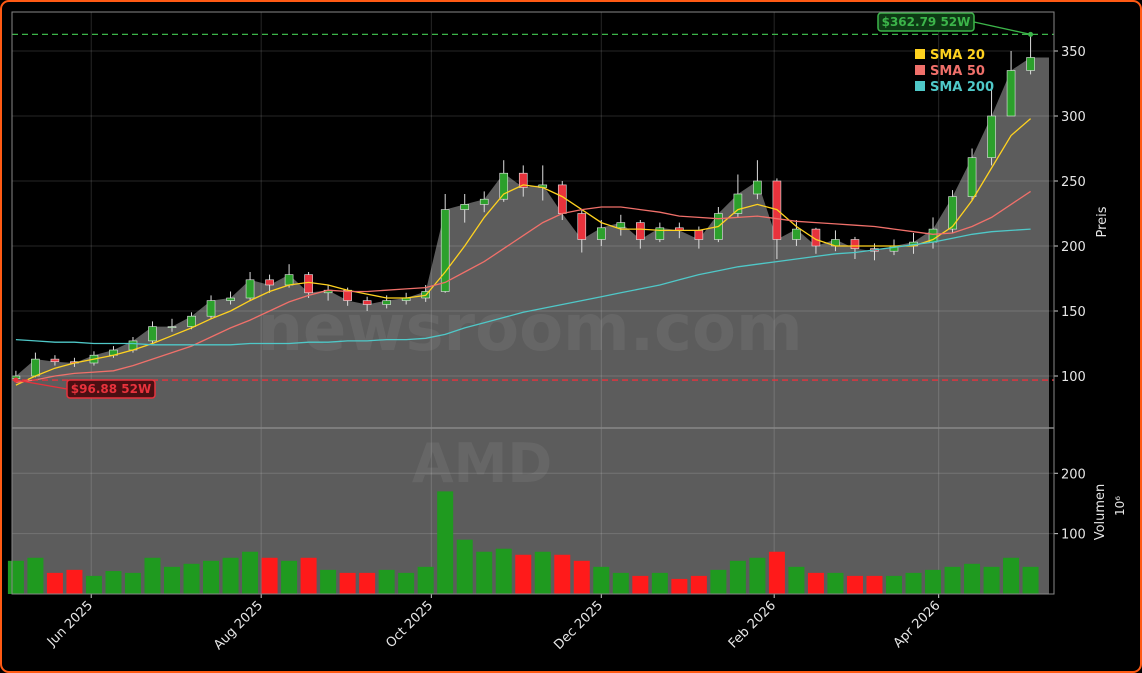  Describe the element at coordinates (1120, 506) in the screenshot. I see `y2-axis-unit: 10⁶` at that location.